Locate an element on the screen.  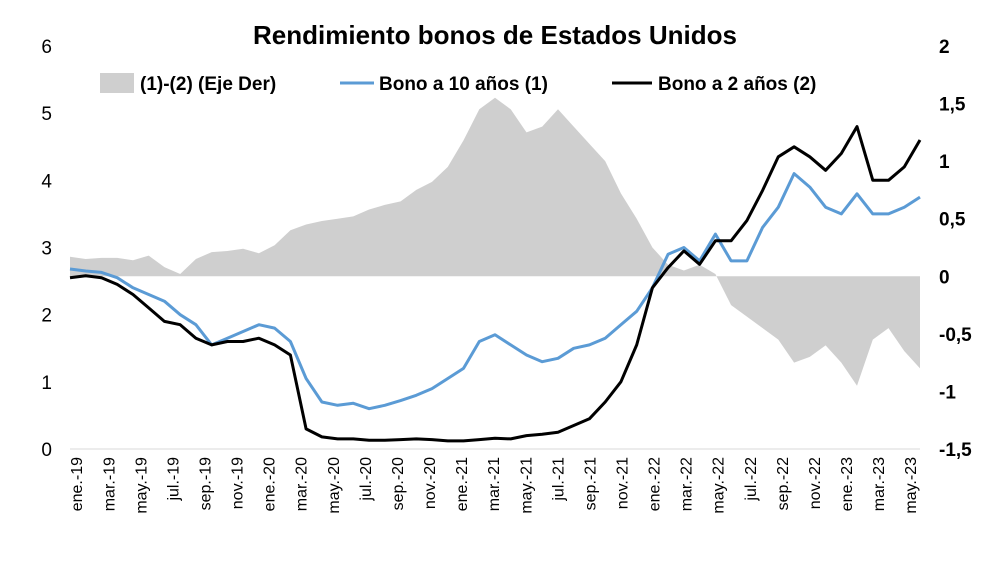
y-axis-right: -1,5 -1 -0,5 0 0,5 1 1,5 2 is located at coordinates (955, 249).